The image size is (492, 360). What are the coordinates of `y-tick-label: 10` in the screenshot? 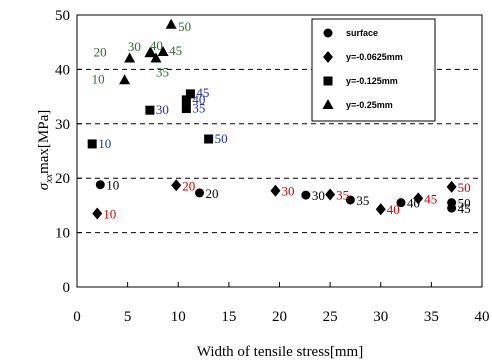 It's located at (62, 234).